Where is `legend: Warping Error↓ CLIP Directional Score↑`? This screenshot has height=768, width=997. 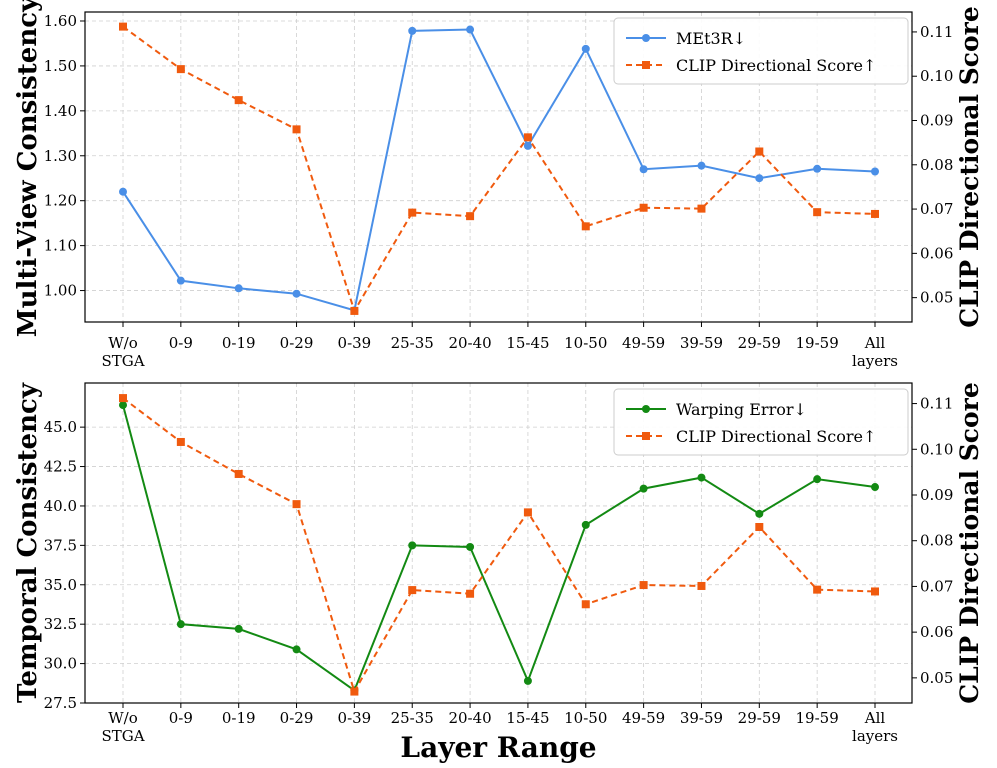 legend: Warping Error↓ CLIP Directional Score↑ is located at coordinates (761, 422).